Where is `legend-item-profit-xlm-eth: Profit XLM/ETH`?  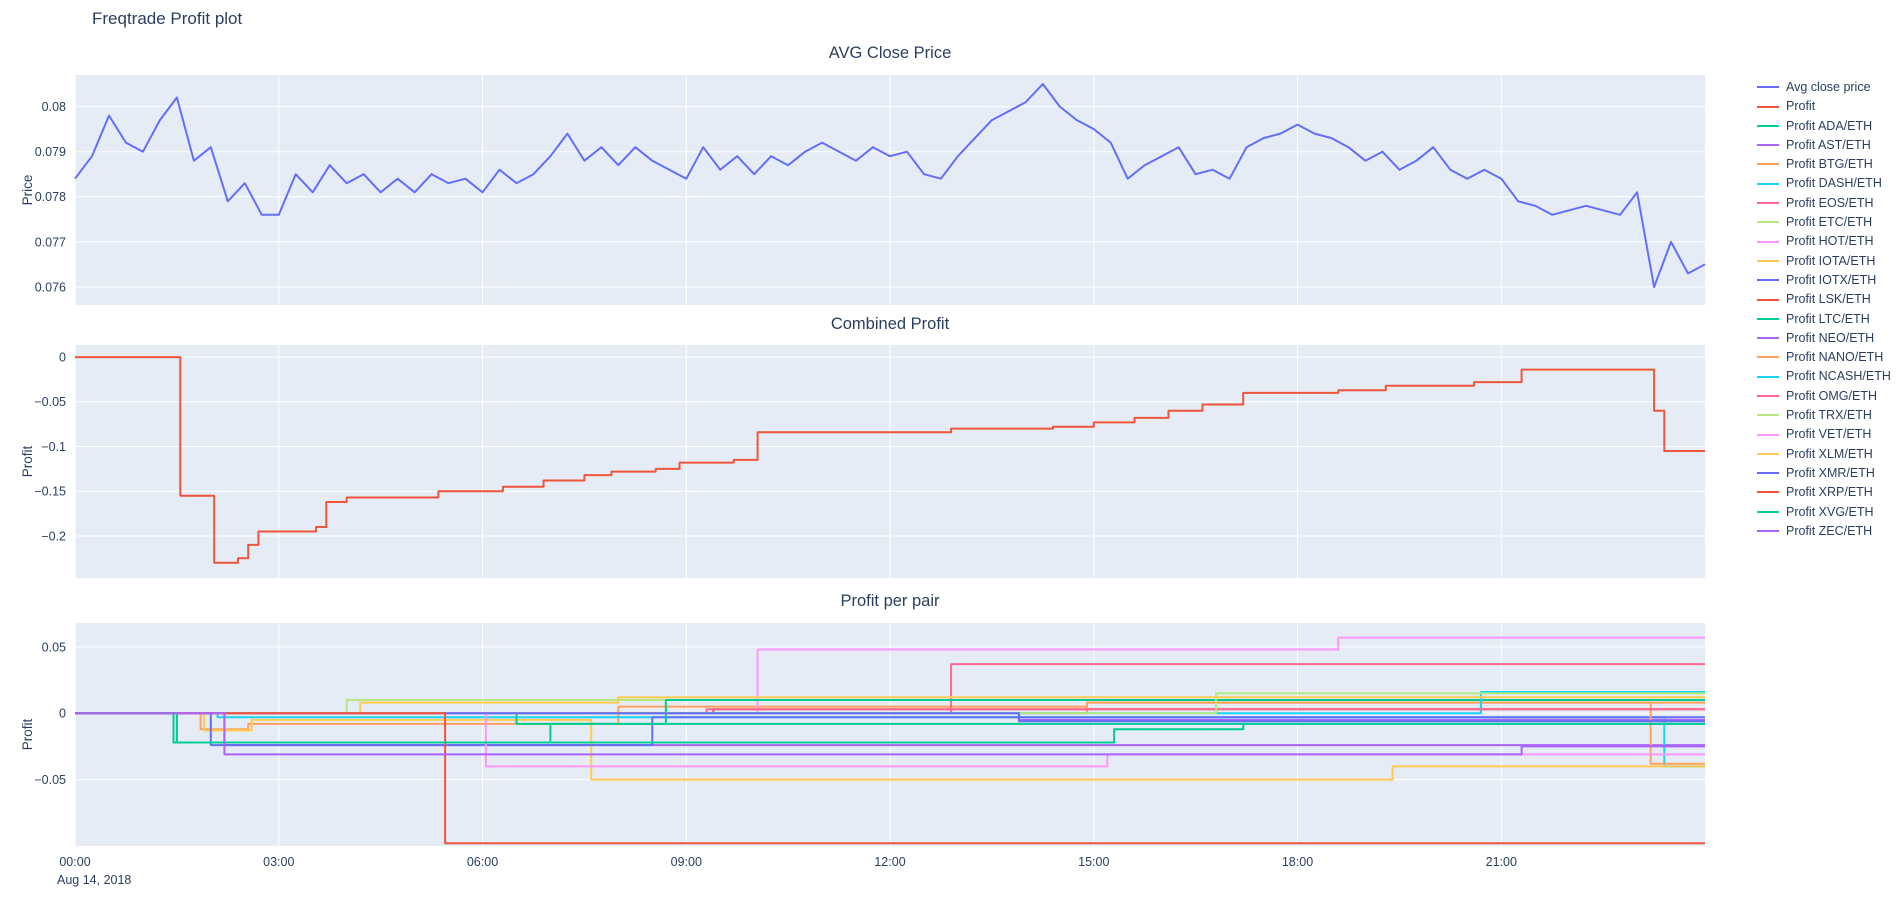 legend-item-profit-xlm-eth: Profit XLM/ETH is located at coordinates (1824, 454).